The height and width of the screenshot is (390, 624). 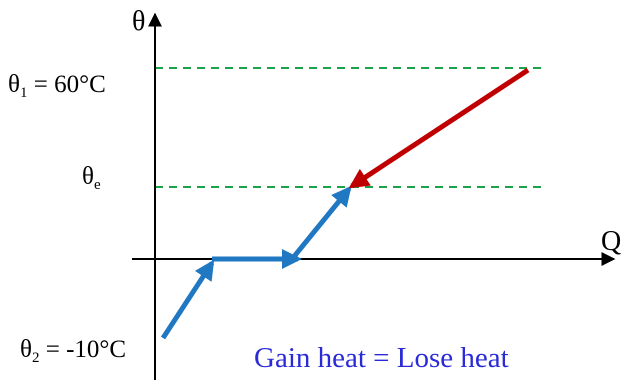 What do you see at coordinates (138, 21) in the screenshot?
I see `y-axis-label: θ` at bounding box center [138, 21].